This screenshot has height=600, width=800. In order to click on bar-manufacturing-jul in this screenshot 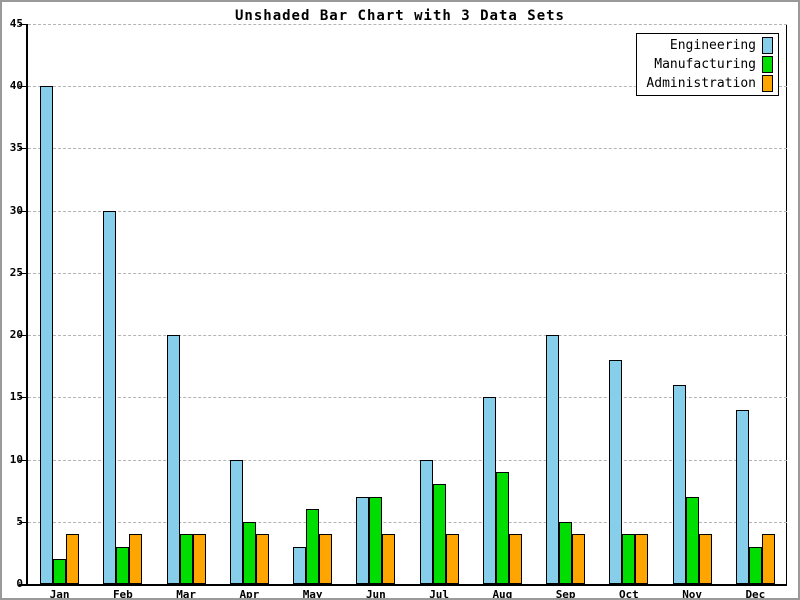, I will do `click(439, 534)`.